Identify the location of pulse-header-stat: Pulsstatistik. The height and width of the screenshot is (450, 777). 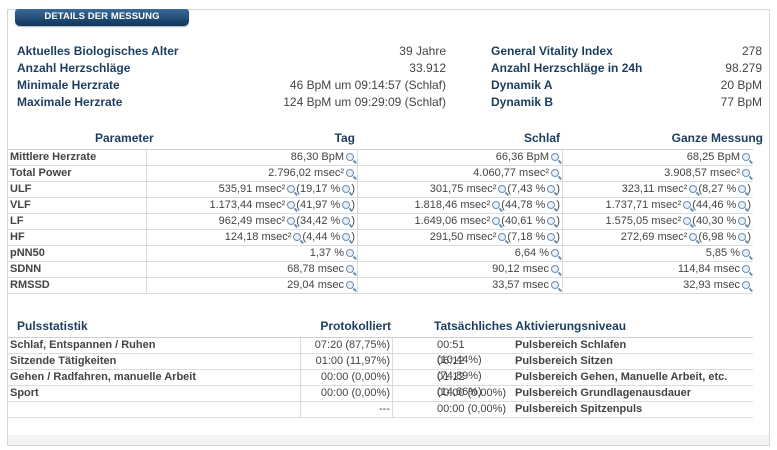
(52, 326).